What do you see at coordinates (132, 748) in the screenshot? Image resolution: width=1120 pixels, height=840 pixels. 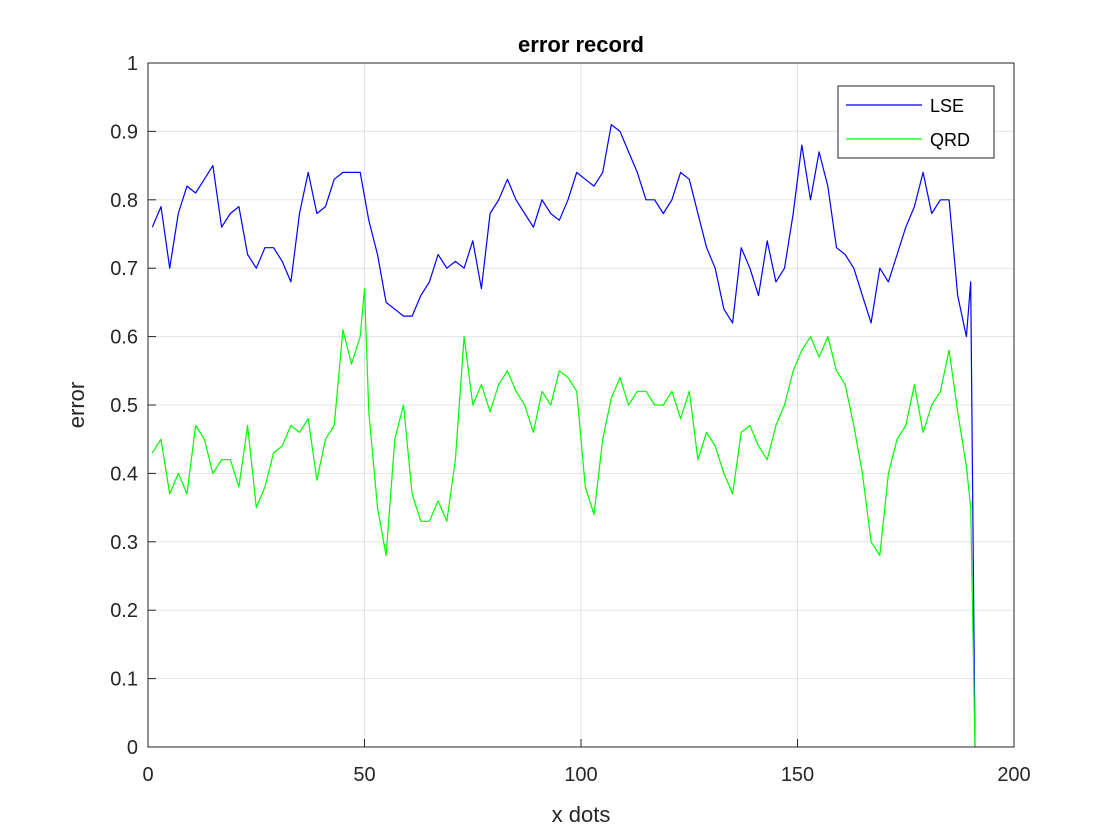 I see `y-tick-label: 0` at bounding box center [132, 748].